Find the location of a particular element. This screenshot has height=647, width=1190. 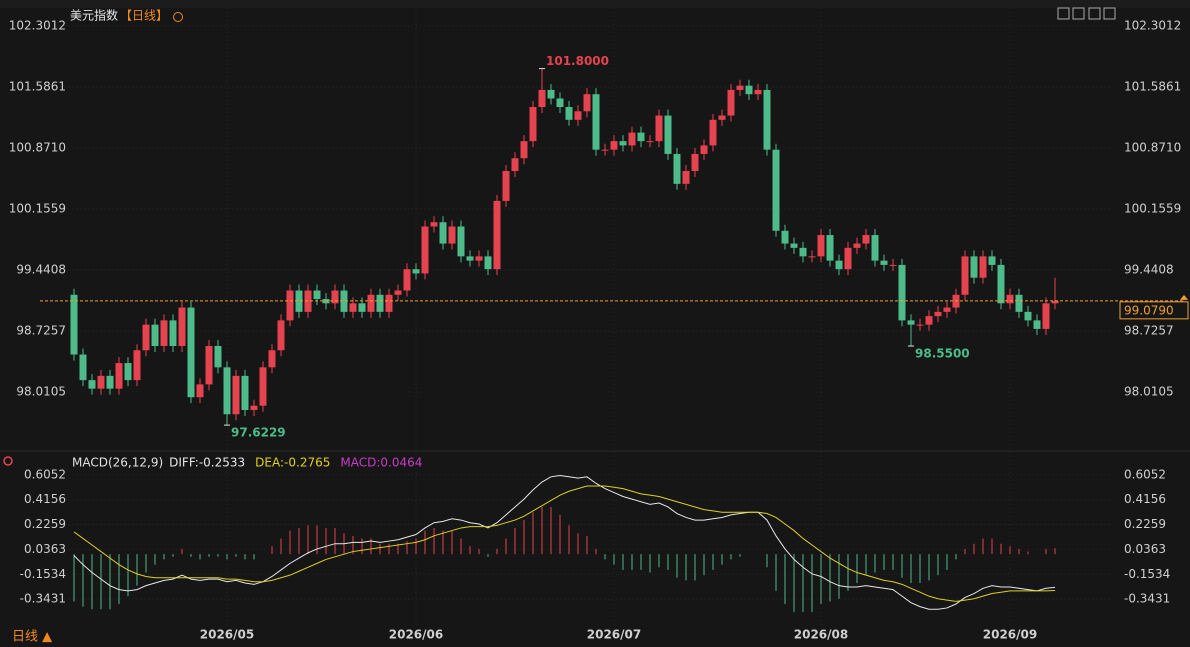

last-price-box is located at coordinates (1154, 310).